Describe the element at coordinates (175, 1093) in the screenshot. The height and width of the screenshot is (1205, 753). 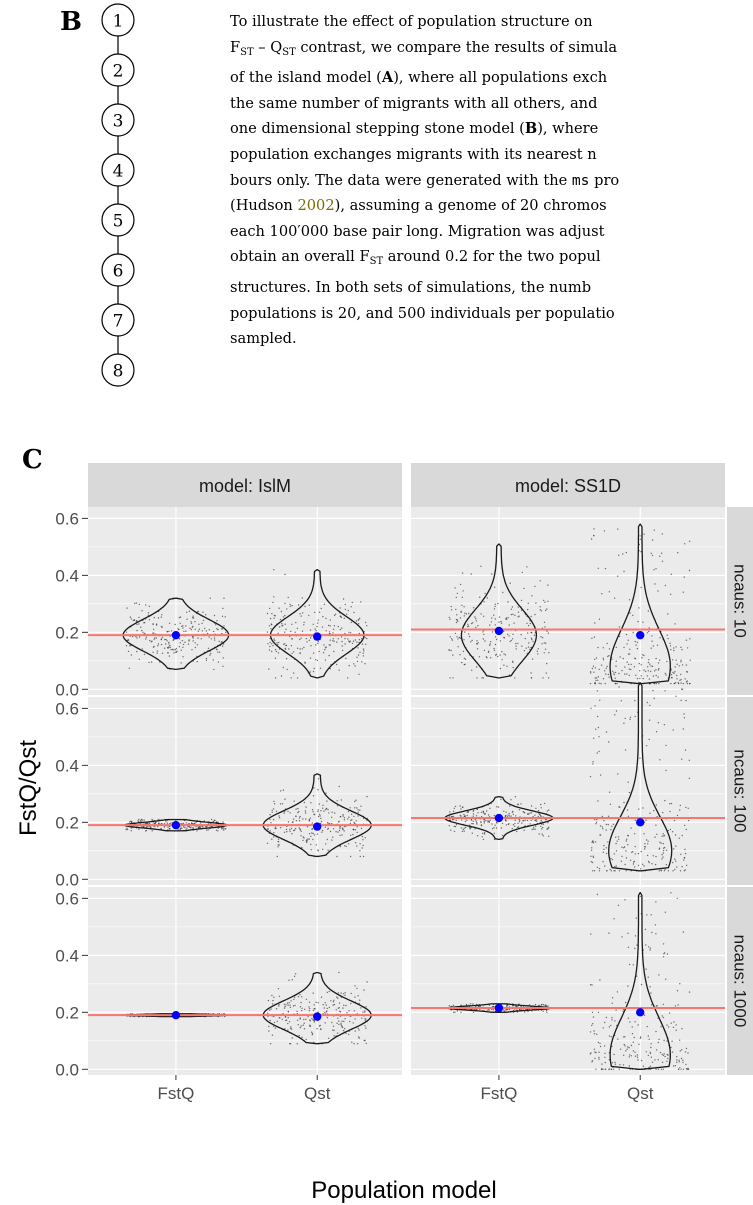
I see `x-tick-label: FstQ` at that location.